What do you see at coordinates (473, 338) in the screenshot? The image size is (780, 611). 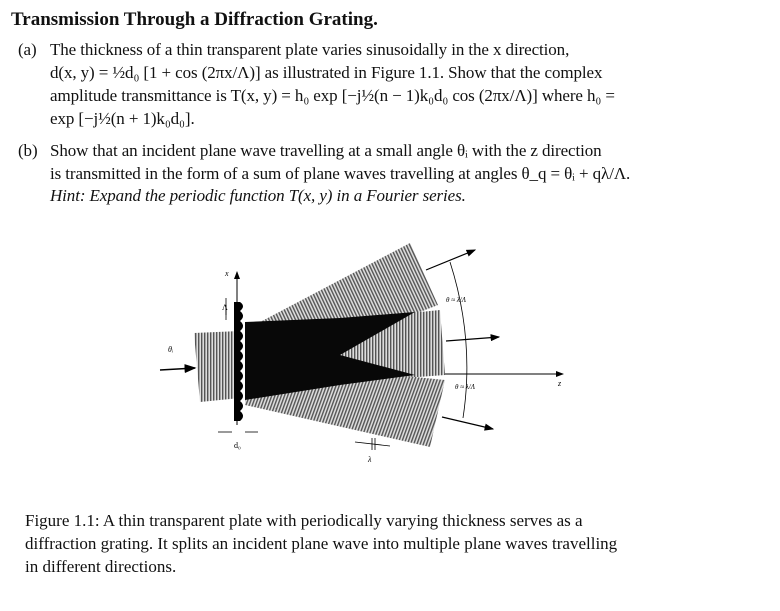 I see `middle-output-arrow` at bounding box center [473, 338].